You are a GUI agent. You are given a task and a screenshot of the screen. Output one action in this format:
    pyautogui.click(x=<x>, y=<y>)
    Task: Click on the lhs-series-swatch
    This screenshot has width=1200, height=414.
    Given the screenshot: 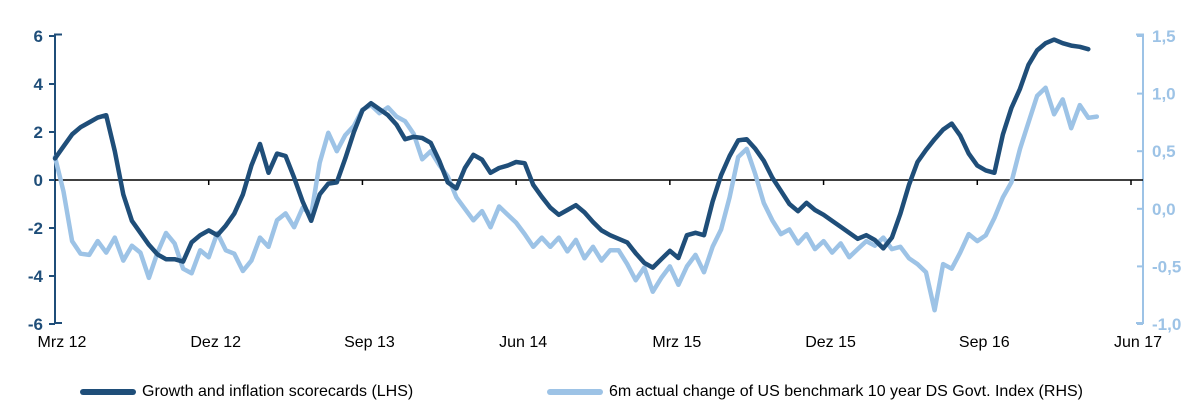 What is the action you would take?
    pyautogui.click(x=108, y=392)
    